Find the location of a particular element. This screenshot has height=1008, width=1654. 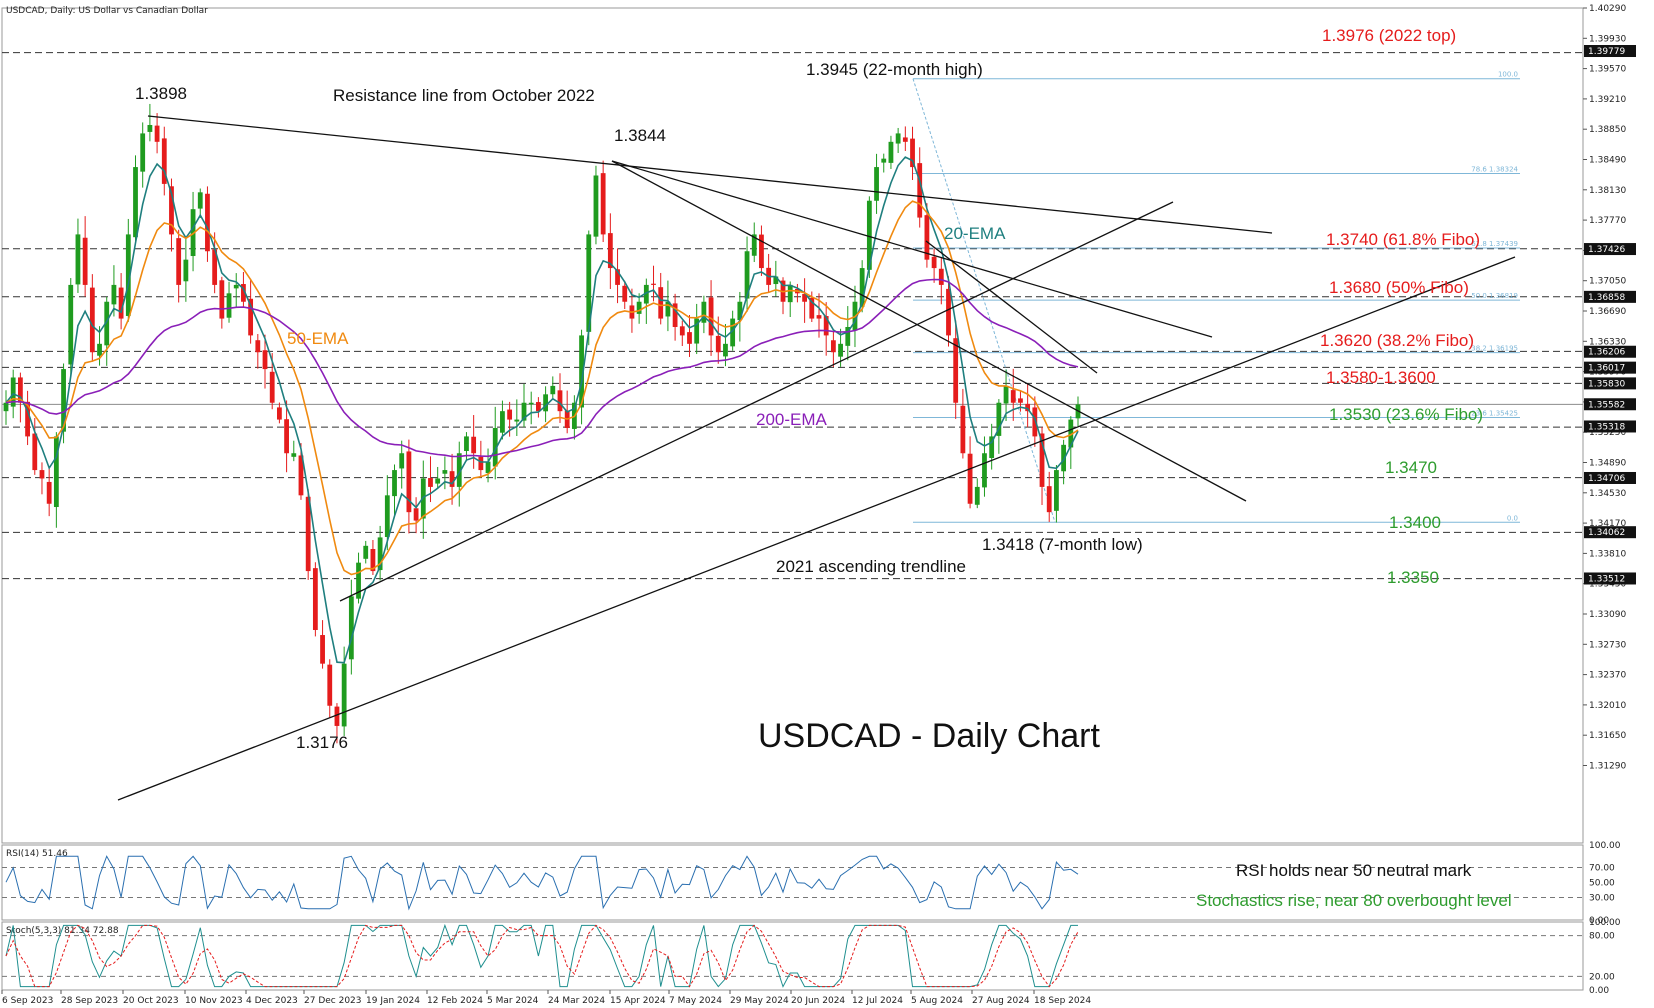

annotation-a1844: 1.3844 is located at coordinates (640, 135).